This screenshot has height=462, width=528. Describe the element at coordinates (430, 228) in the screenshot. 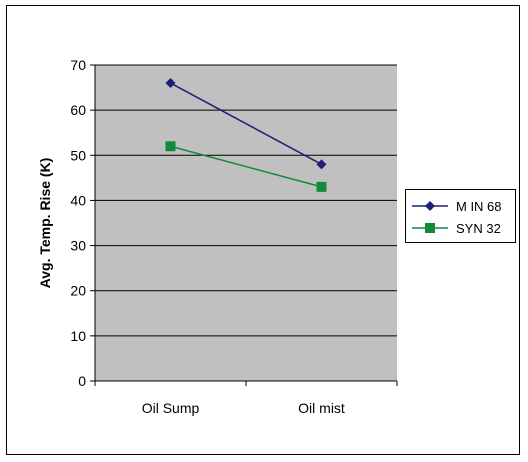

I see `legend-marker-square-icon` at that location.